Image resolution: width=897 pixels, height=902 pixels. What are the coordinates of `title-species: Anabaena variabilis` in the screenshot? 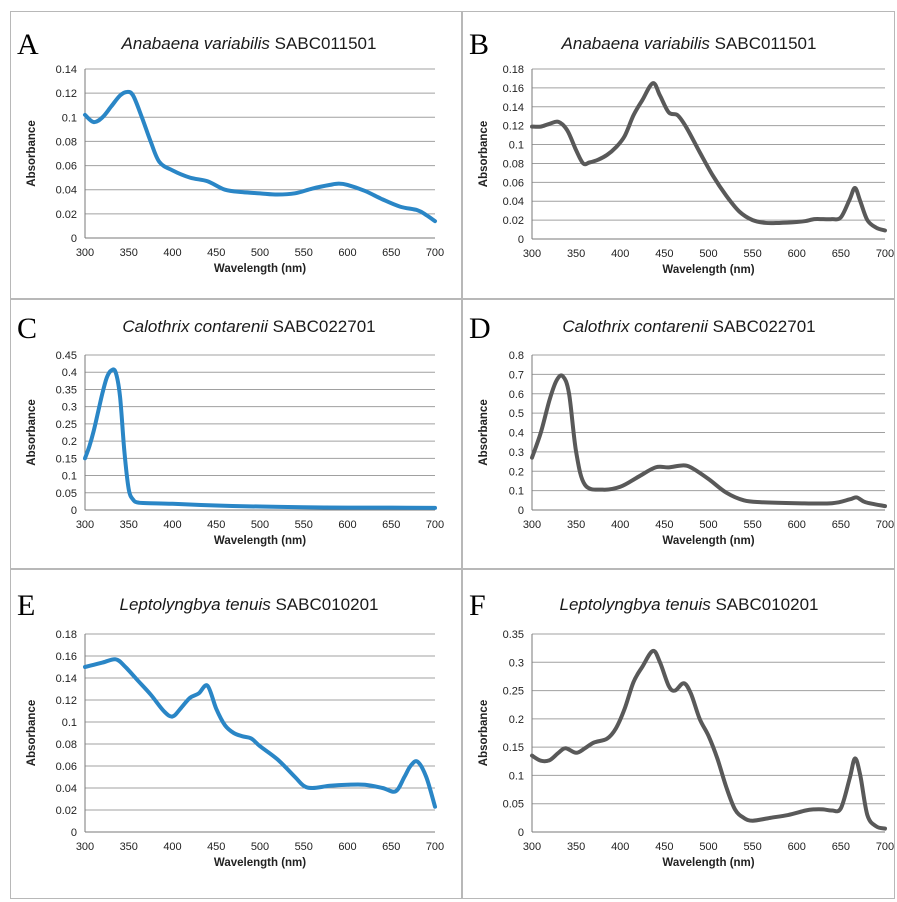 It's located at (636, 43).